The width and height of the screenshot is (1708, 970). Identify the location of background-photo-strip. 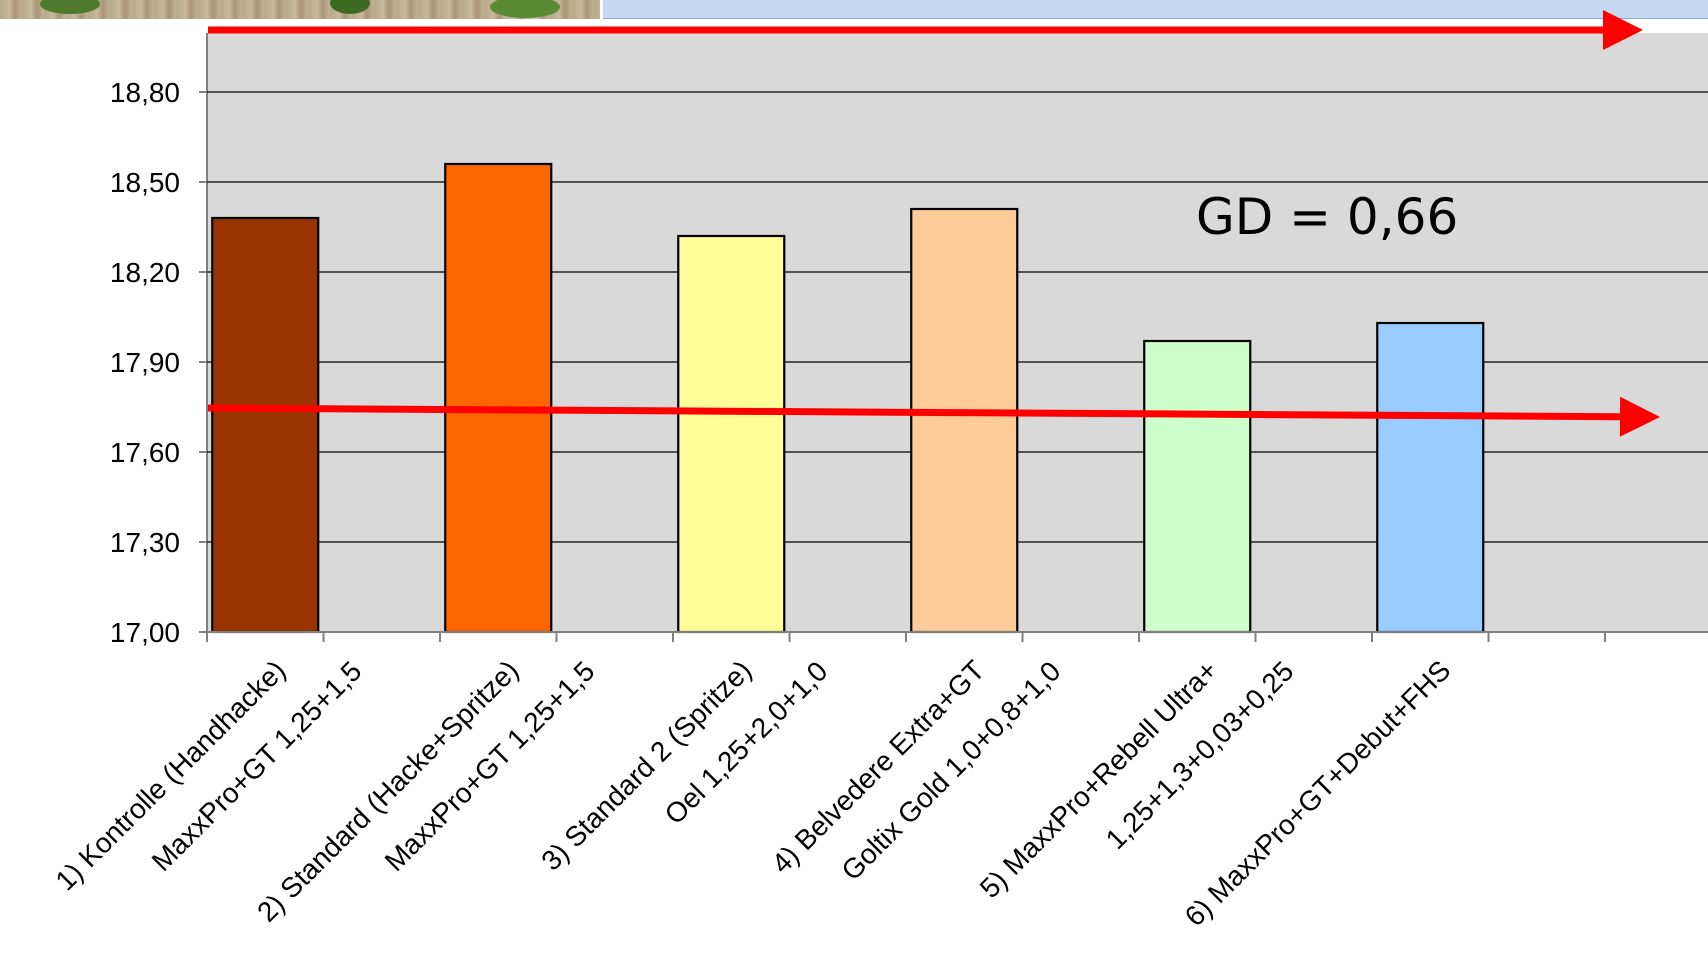
(300, 9).